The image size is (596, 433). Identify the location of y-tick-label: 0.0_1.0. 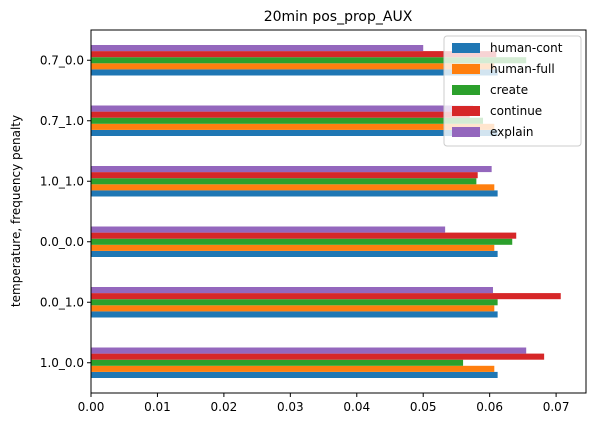
(62, 302).